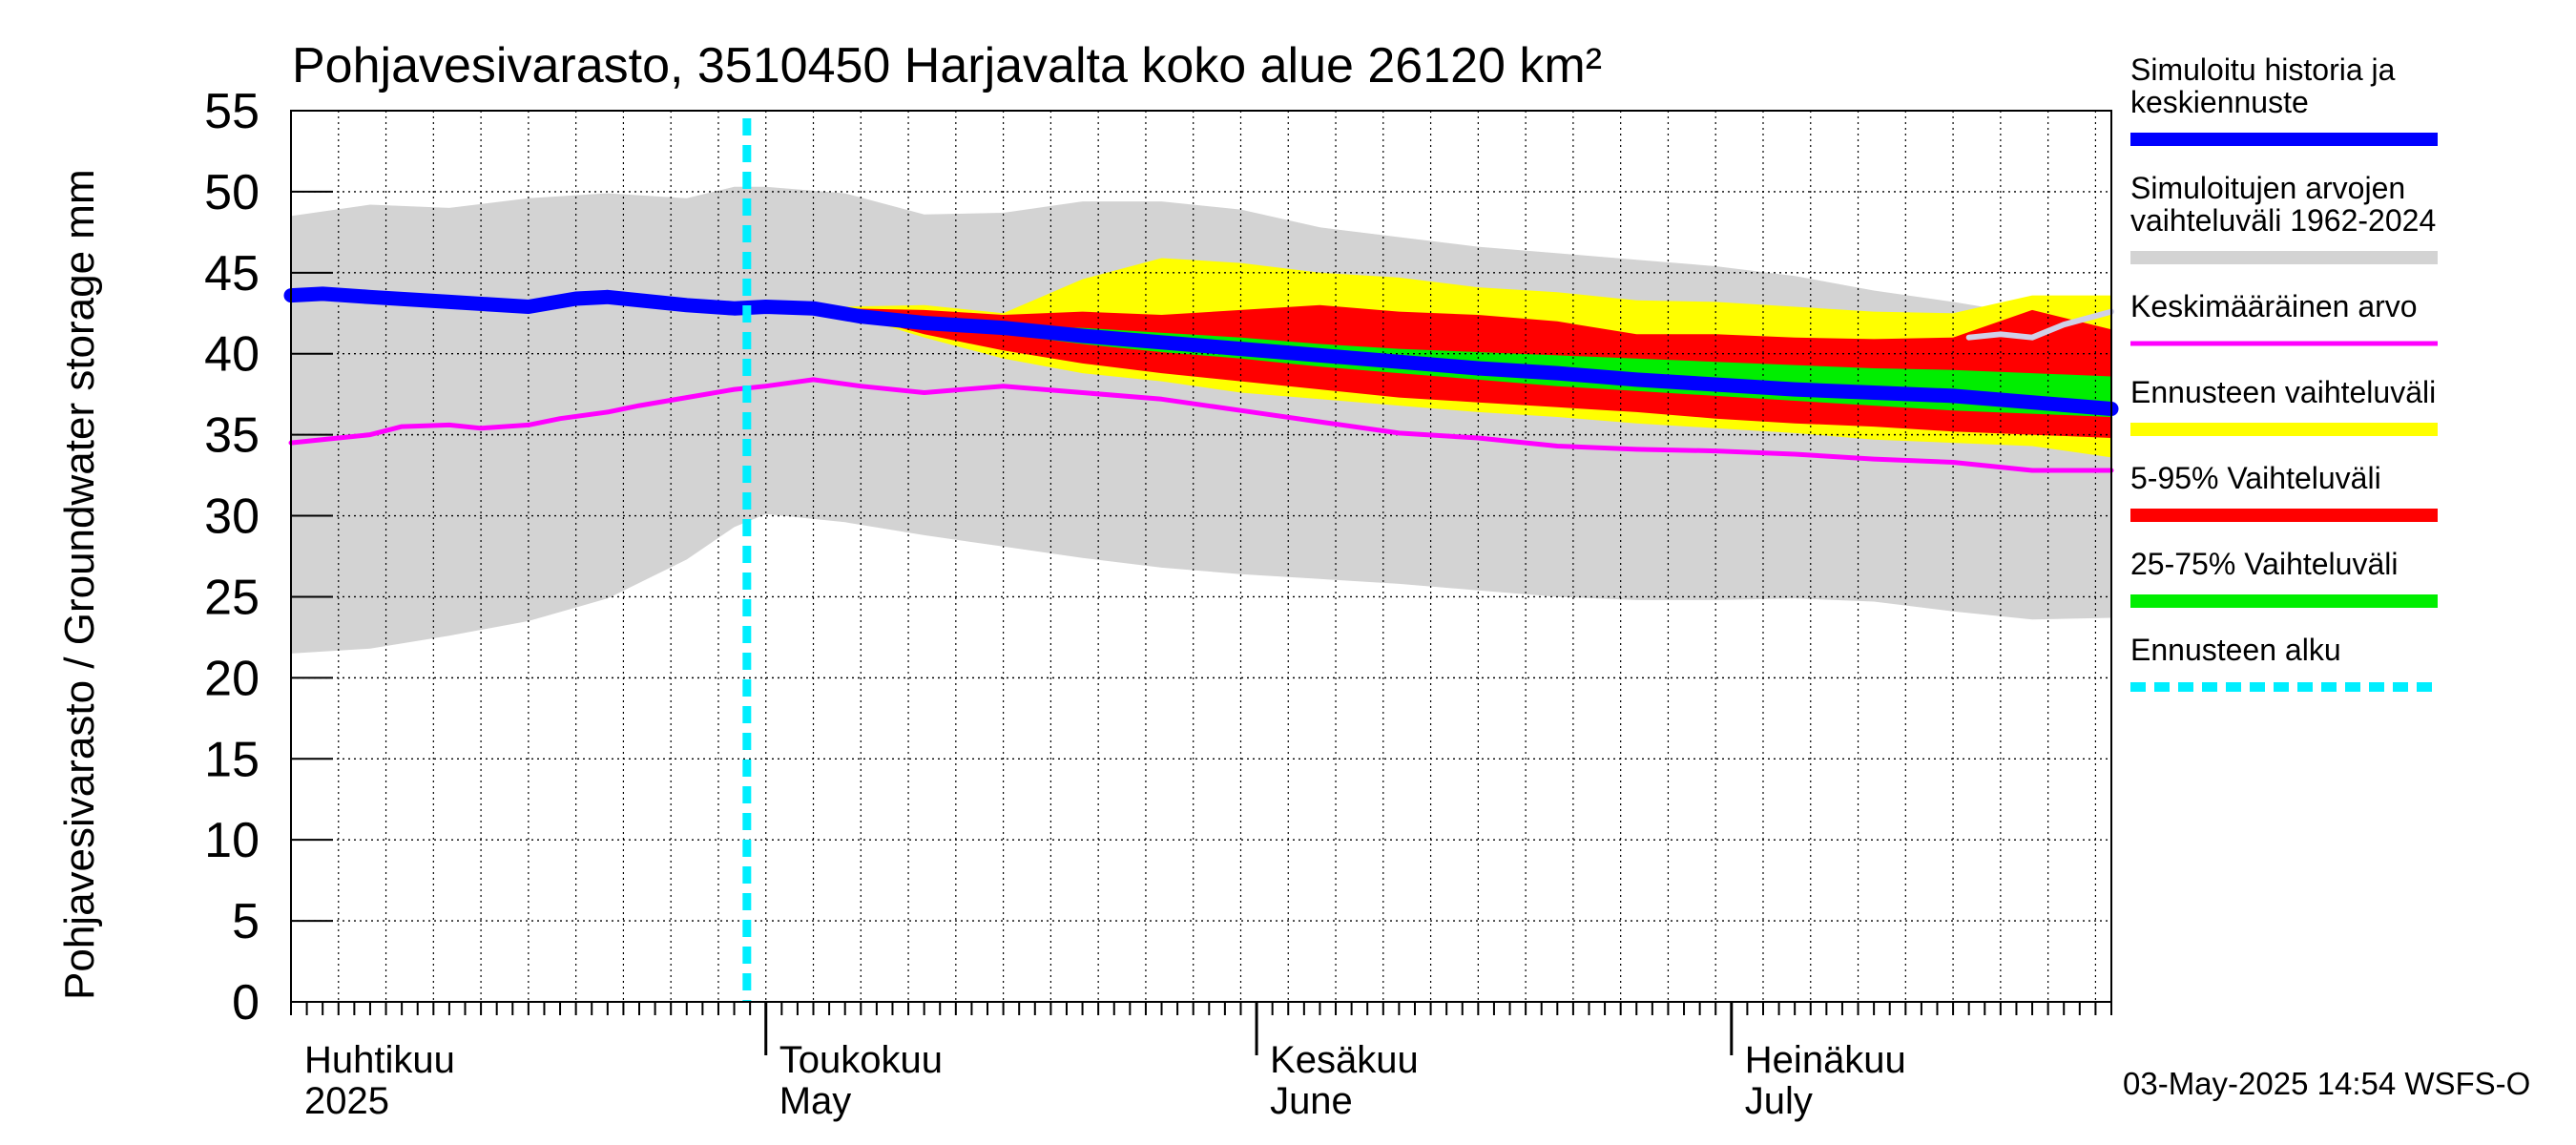  Describe the element at coordinates (1201, 351) in the screenshot. I see `line-simuloitu-historia-ja-keskiennuste` at that location.